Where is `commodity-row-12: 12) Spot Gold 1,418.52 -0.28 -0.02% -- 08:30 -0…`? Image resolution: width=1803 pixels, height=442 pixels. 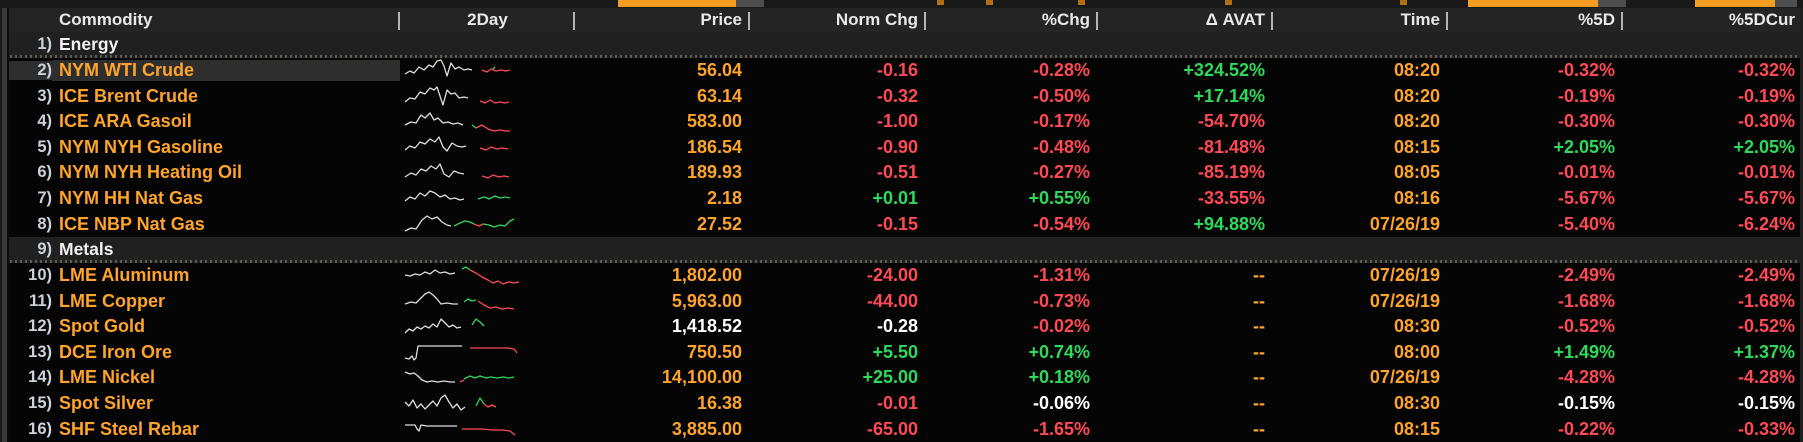 commodity-row-12: 12) Spot Gold 1,418.52 -0.28 -0.02% -- 08:30 -0… is located at coordinates (901, 327).